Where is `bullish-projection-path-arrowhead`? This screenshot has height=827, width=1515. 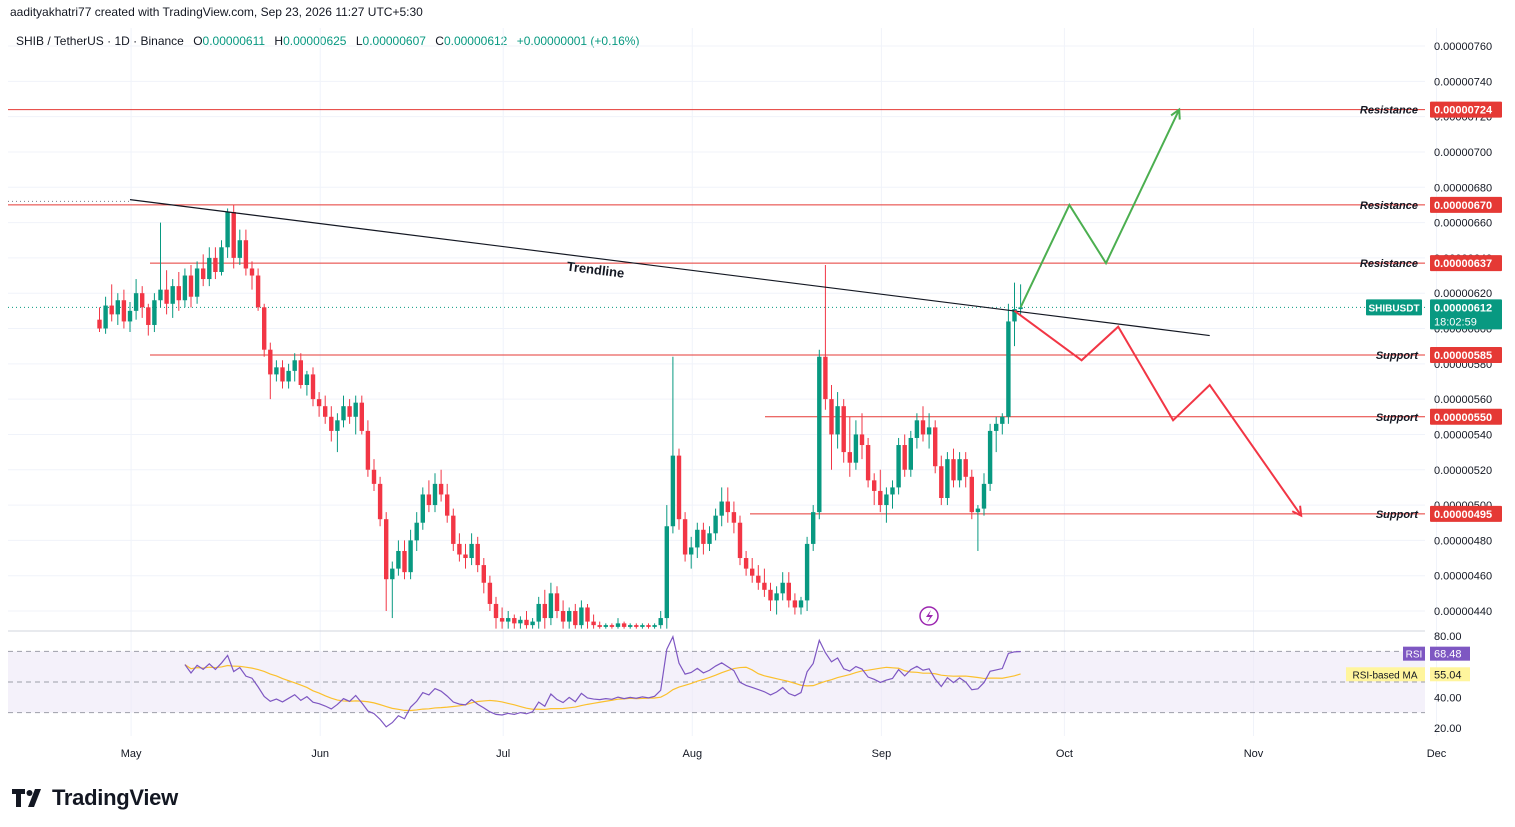 bullish-projection-path-arrowhead is located at coordinates (1175, 113).